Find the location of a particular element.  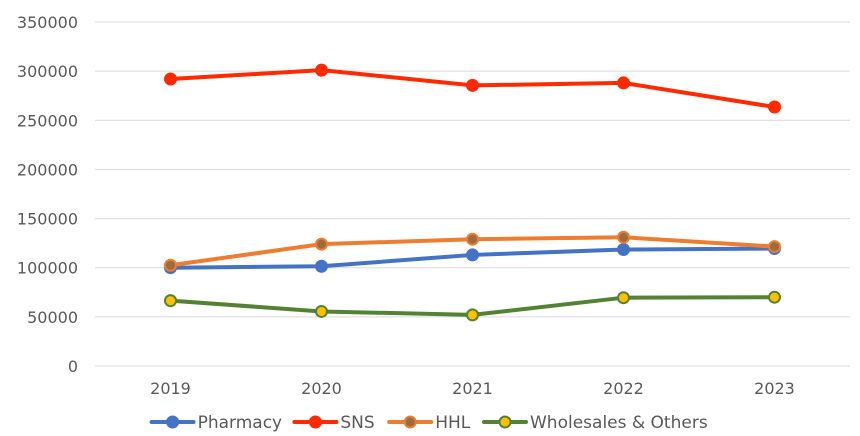

x-axis-ticks: 2019 2020 2021 2022 2023 is located at coordinates (472, 388).